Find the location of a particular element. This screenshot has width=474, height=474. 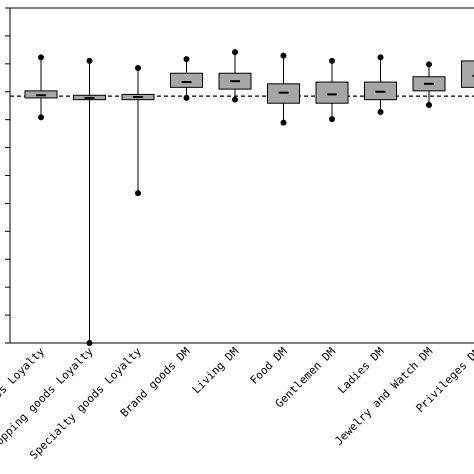

x-tick-label: Food DM is located at coordinates (269, 366).